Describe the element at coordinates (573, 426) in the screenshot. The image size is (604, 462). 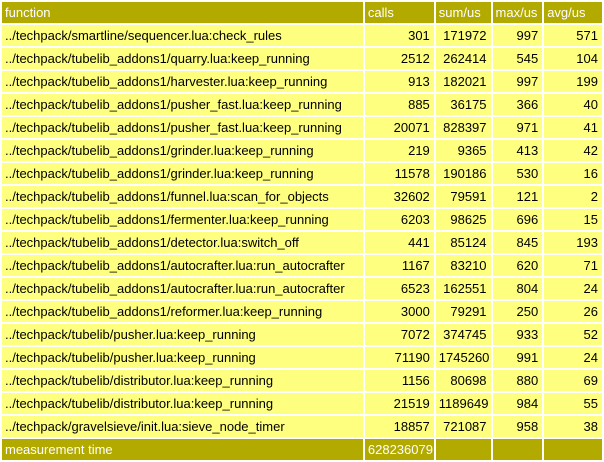
I see `avg-cell: 38` at that location.